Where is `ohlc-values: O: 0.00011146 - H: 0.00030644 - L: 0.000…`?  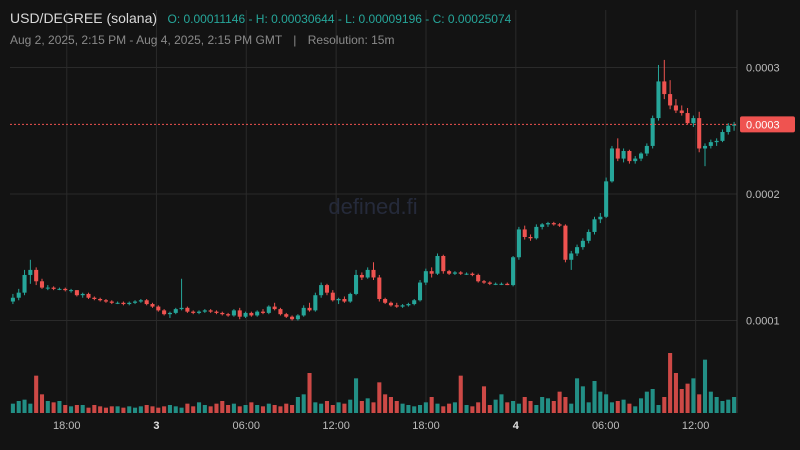
ohlc-values: O: 0.00011146 - H: 0.00030644 - L: 0.000… is located at coordinates (339, 19).